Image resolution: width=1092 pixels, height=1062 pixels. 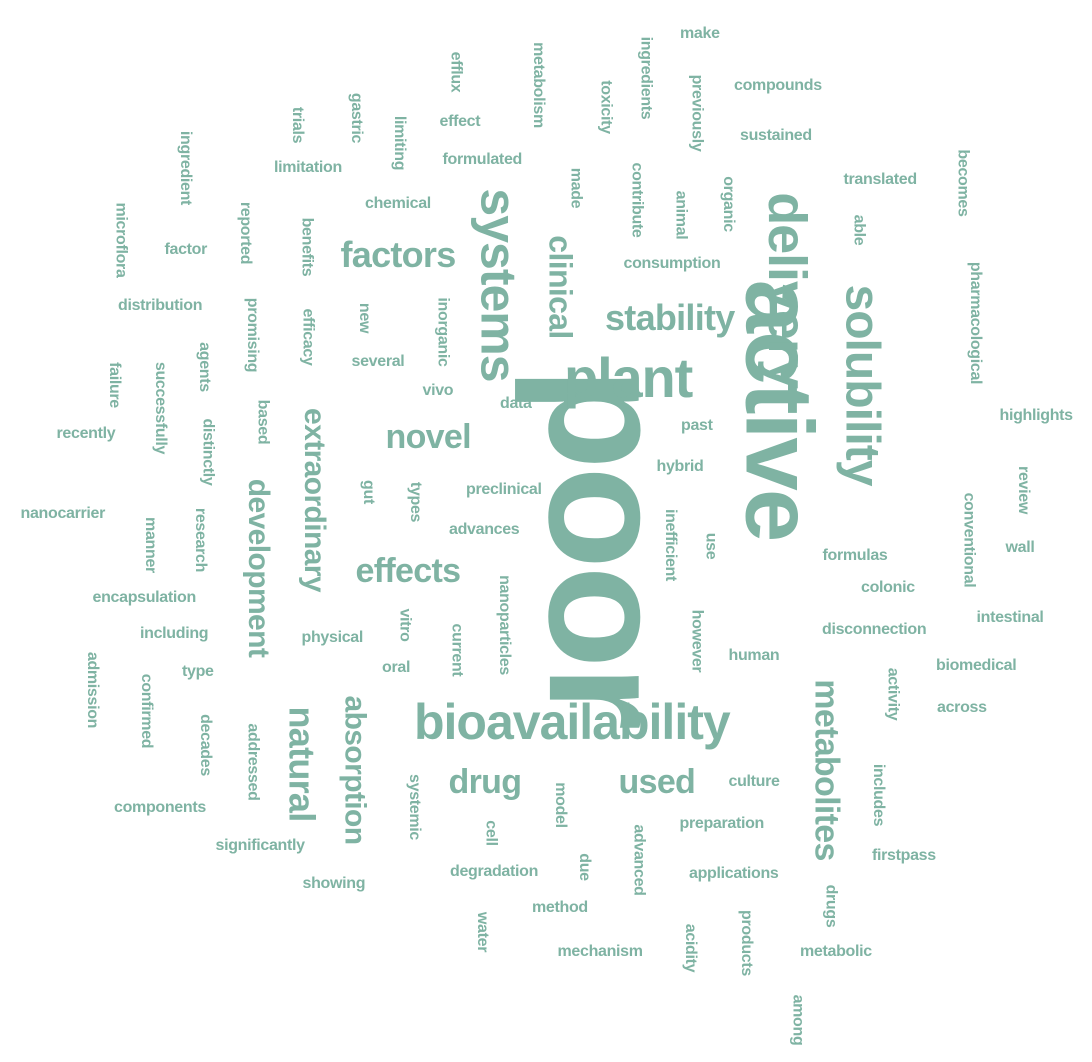 I want to click on word-development: development, so click(x=259, y=568).